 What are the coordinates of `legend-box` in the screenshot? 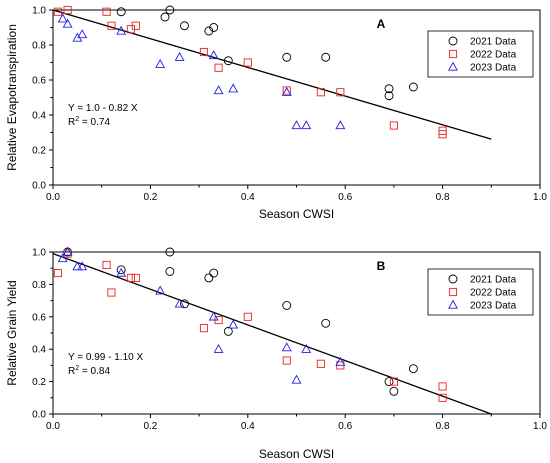 It's located at (480, 54).